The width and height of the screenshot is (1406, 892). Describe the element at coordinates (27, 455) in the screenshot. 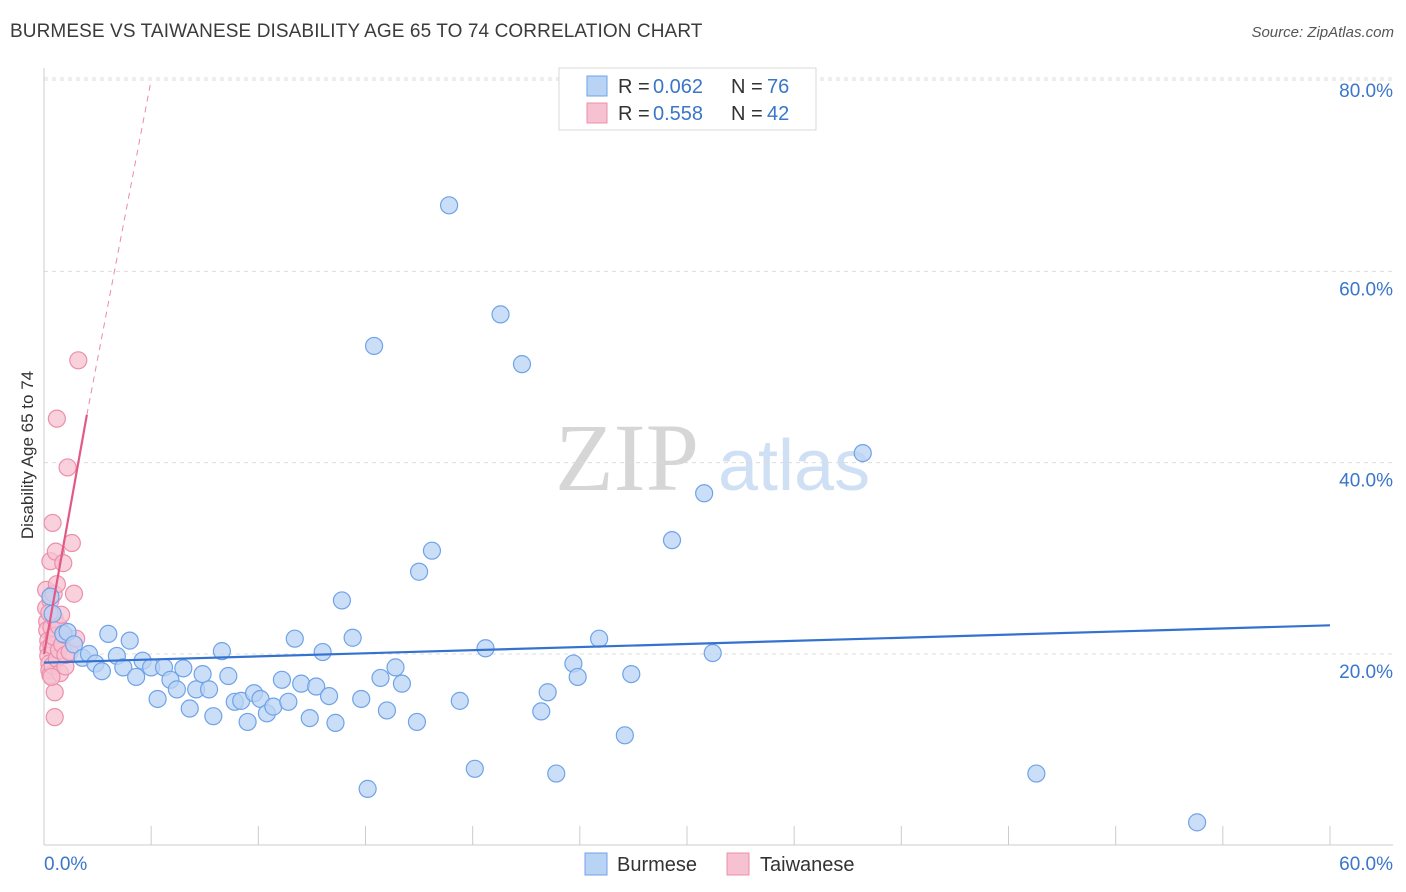

I see `y-axis-label: Disability Age 65 to 74` at that location.